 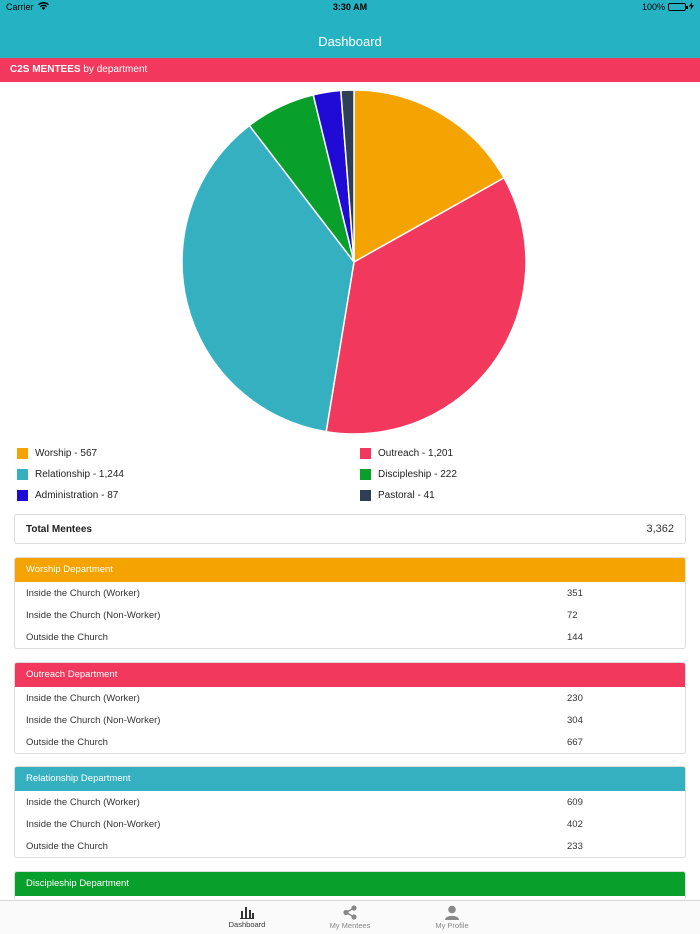 I want to click on row-value: 667, so click(x=575, y=742).